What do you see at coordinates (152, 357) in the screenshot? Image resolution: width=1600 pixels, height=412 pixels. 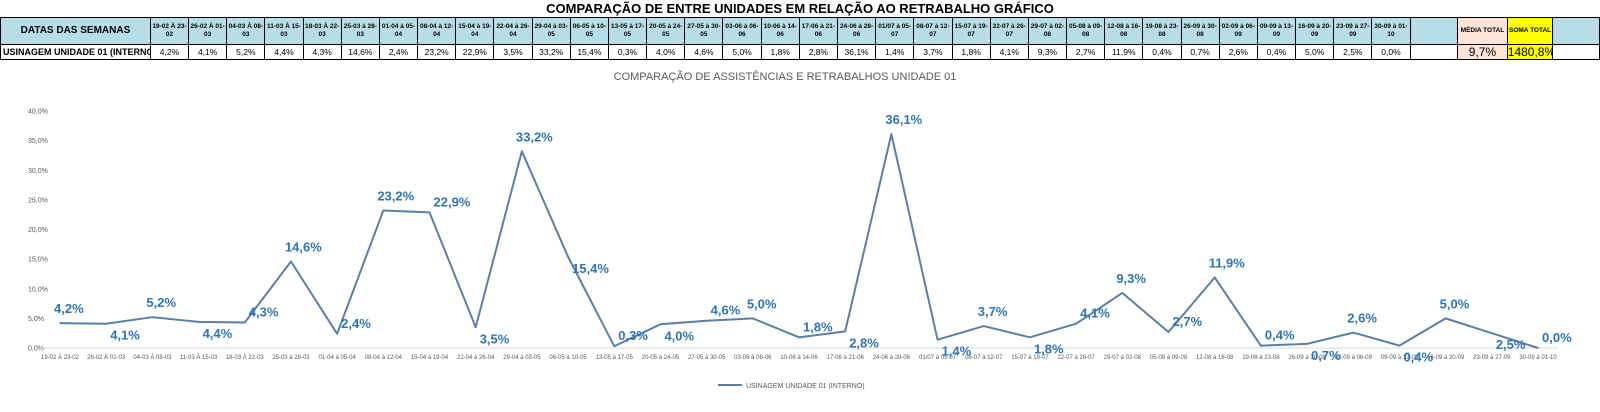 I see `x-tick-label: 04-03 À 08-03` at bounding box center [152, 357].